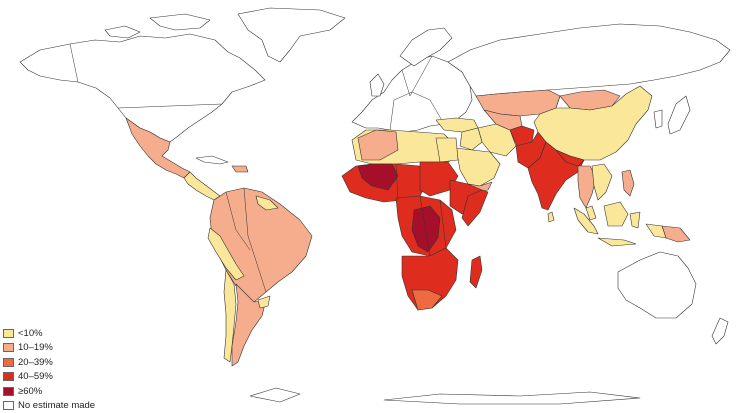 This screenshot has height=413, width=754. Describe the element at coordinates (88, 333) in the screenshot. I see `legend-item-lt10: <10%` at that location.